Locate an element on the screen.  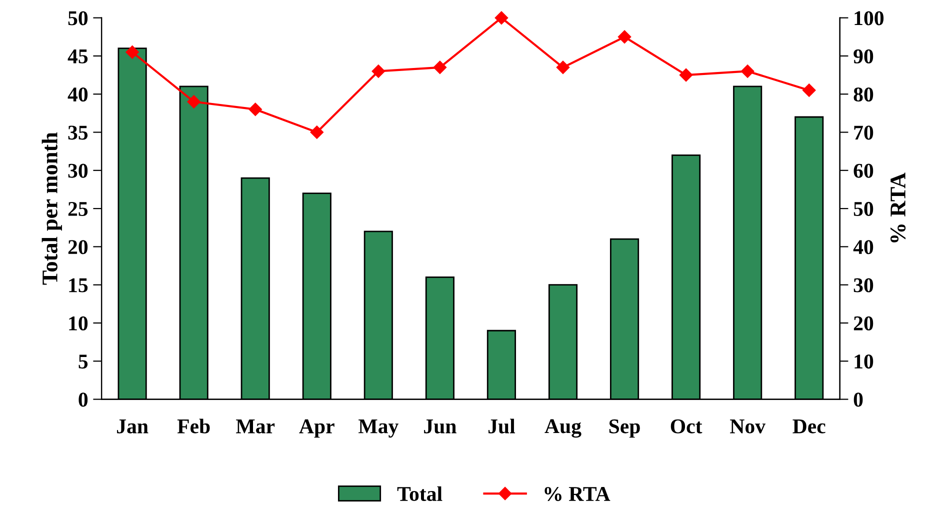
x-tick-label: Nov is located at coordinates (748, 427).